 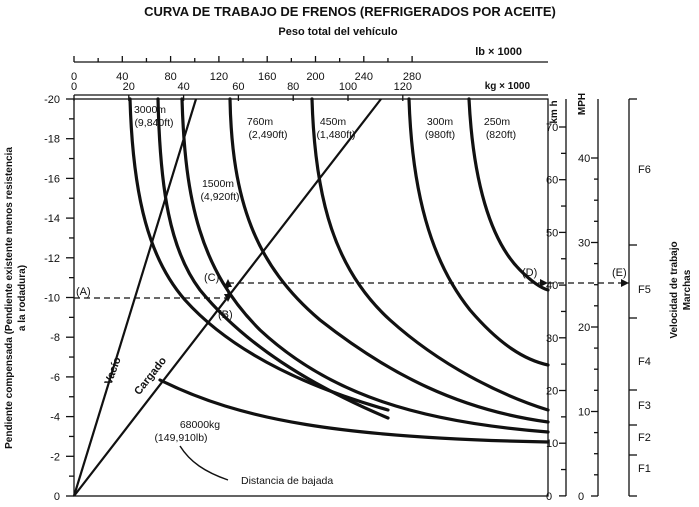 What do you see at coordinates (74, 87) in the screenshot?
I see `kg-axis-tick-label: 0` at bounding box center [74, 87].